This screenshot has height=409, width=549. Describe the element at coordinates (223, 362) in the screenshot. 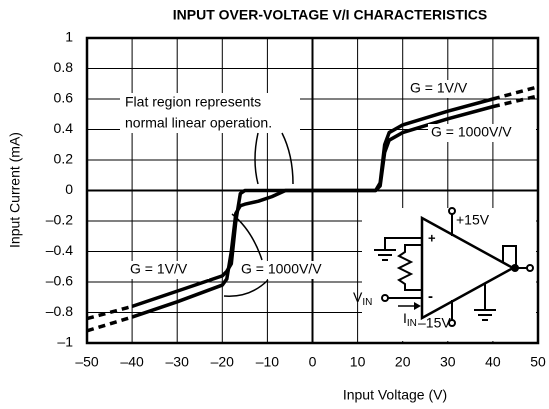

I see `x-tick-label: –20` at that location.